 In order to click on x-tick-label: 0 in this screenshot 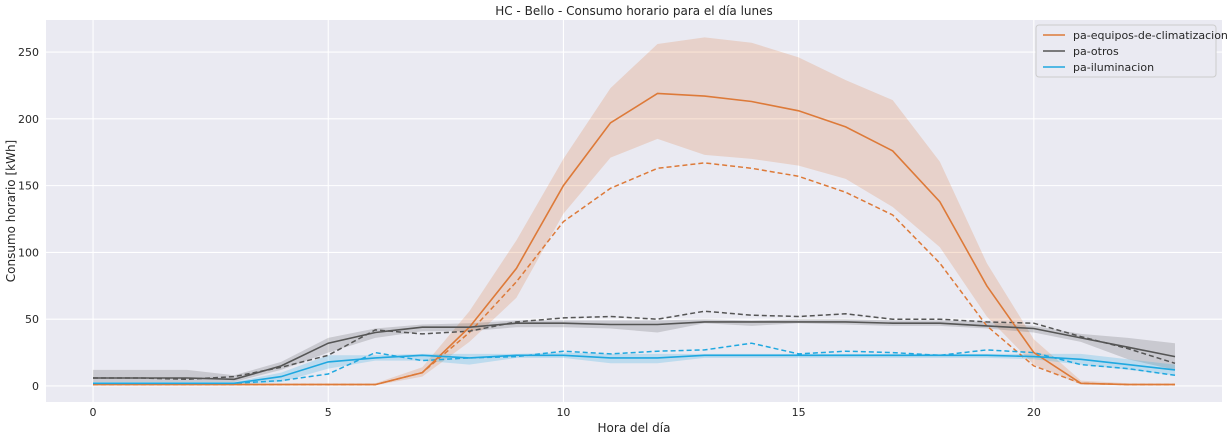, I will do `click(93, 412)`.